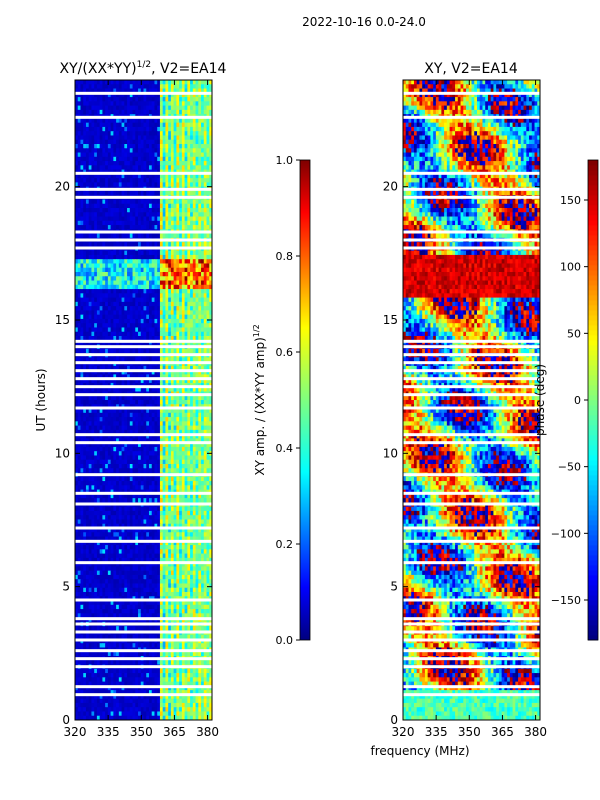 The height and width of the screenshot is (800, 600). What do you see at coordinates (403, 732) in the screenshot?
I see `x-tick-label: 320` at bounding box center [403, 732].